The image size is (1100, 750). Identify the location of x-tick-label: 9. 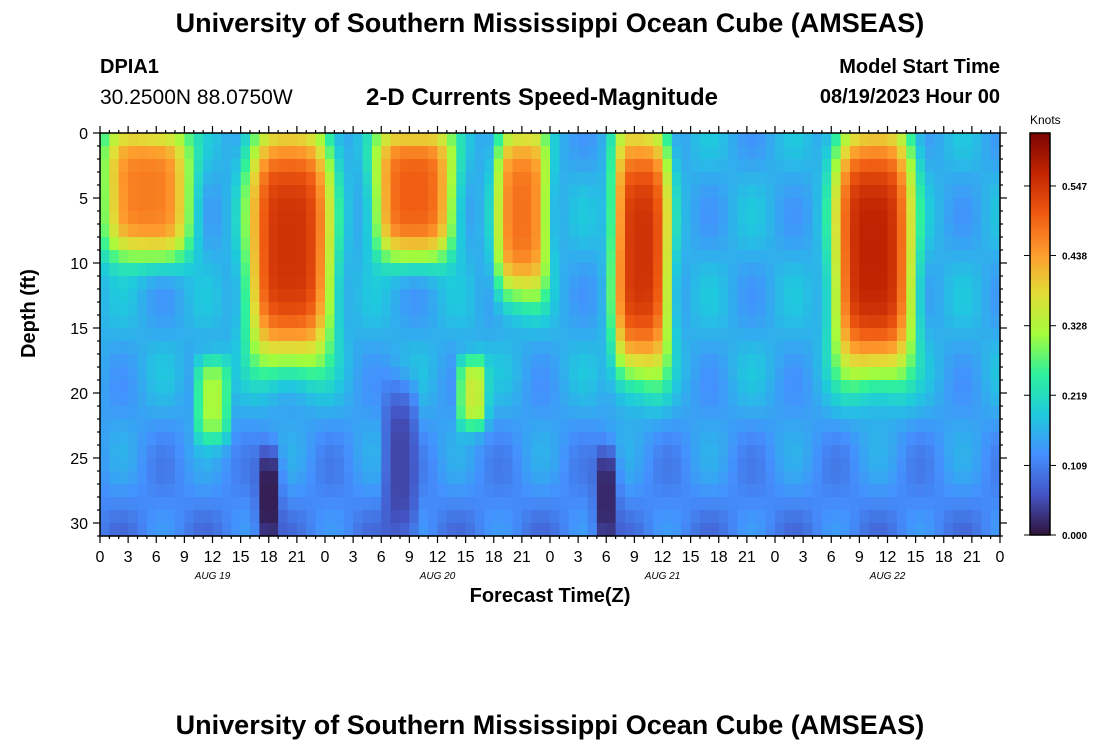
(859, 557).